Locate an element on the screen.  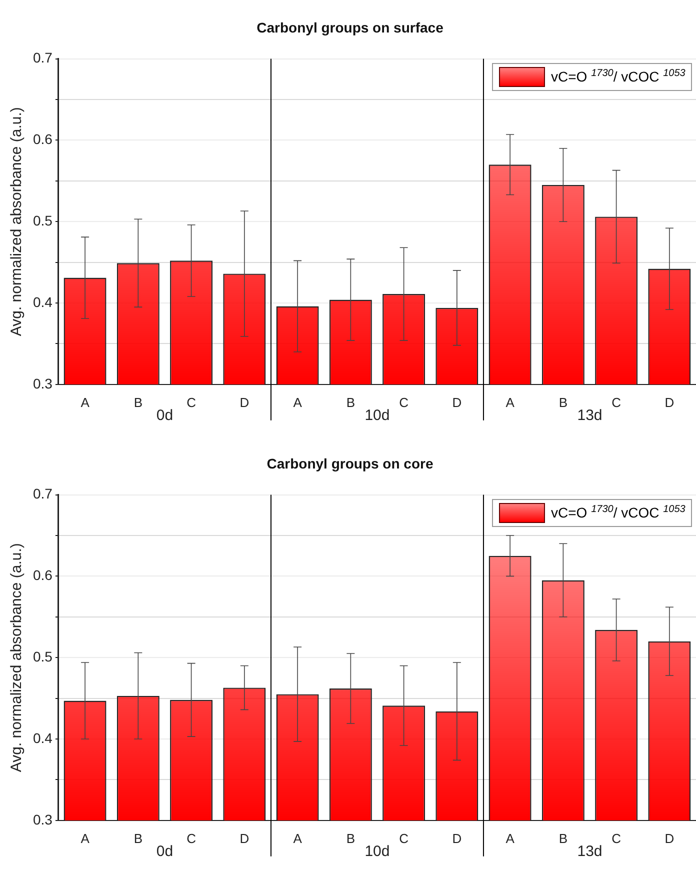
chart-title: Carbonyl groups on surface is located at coordinates (350, 27).